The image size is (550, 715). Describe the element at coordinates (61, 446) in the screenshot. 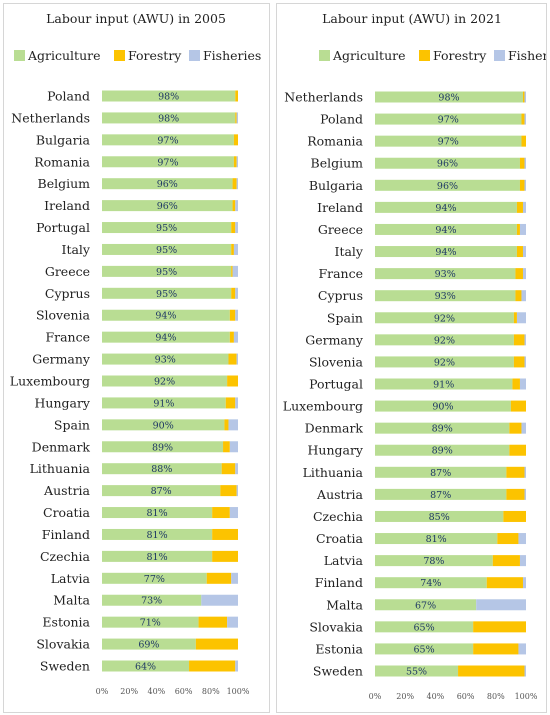

I see `chart-0-category-label-denmark: Denmark` at that location.